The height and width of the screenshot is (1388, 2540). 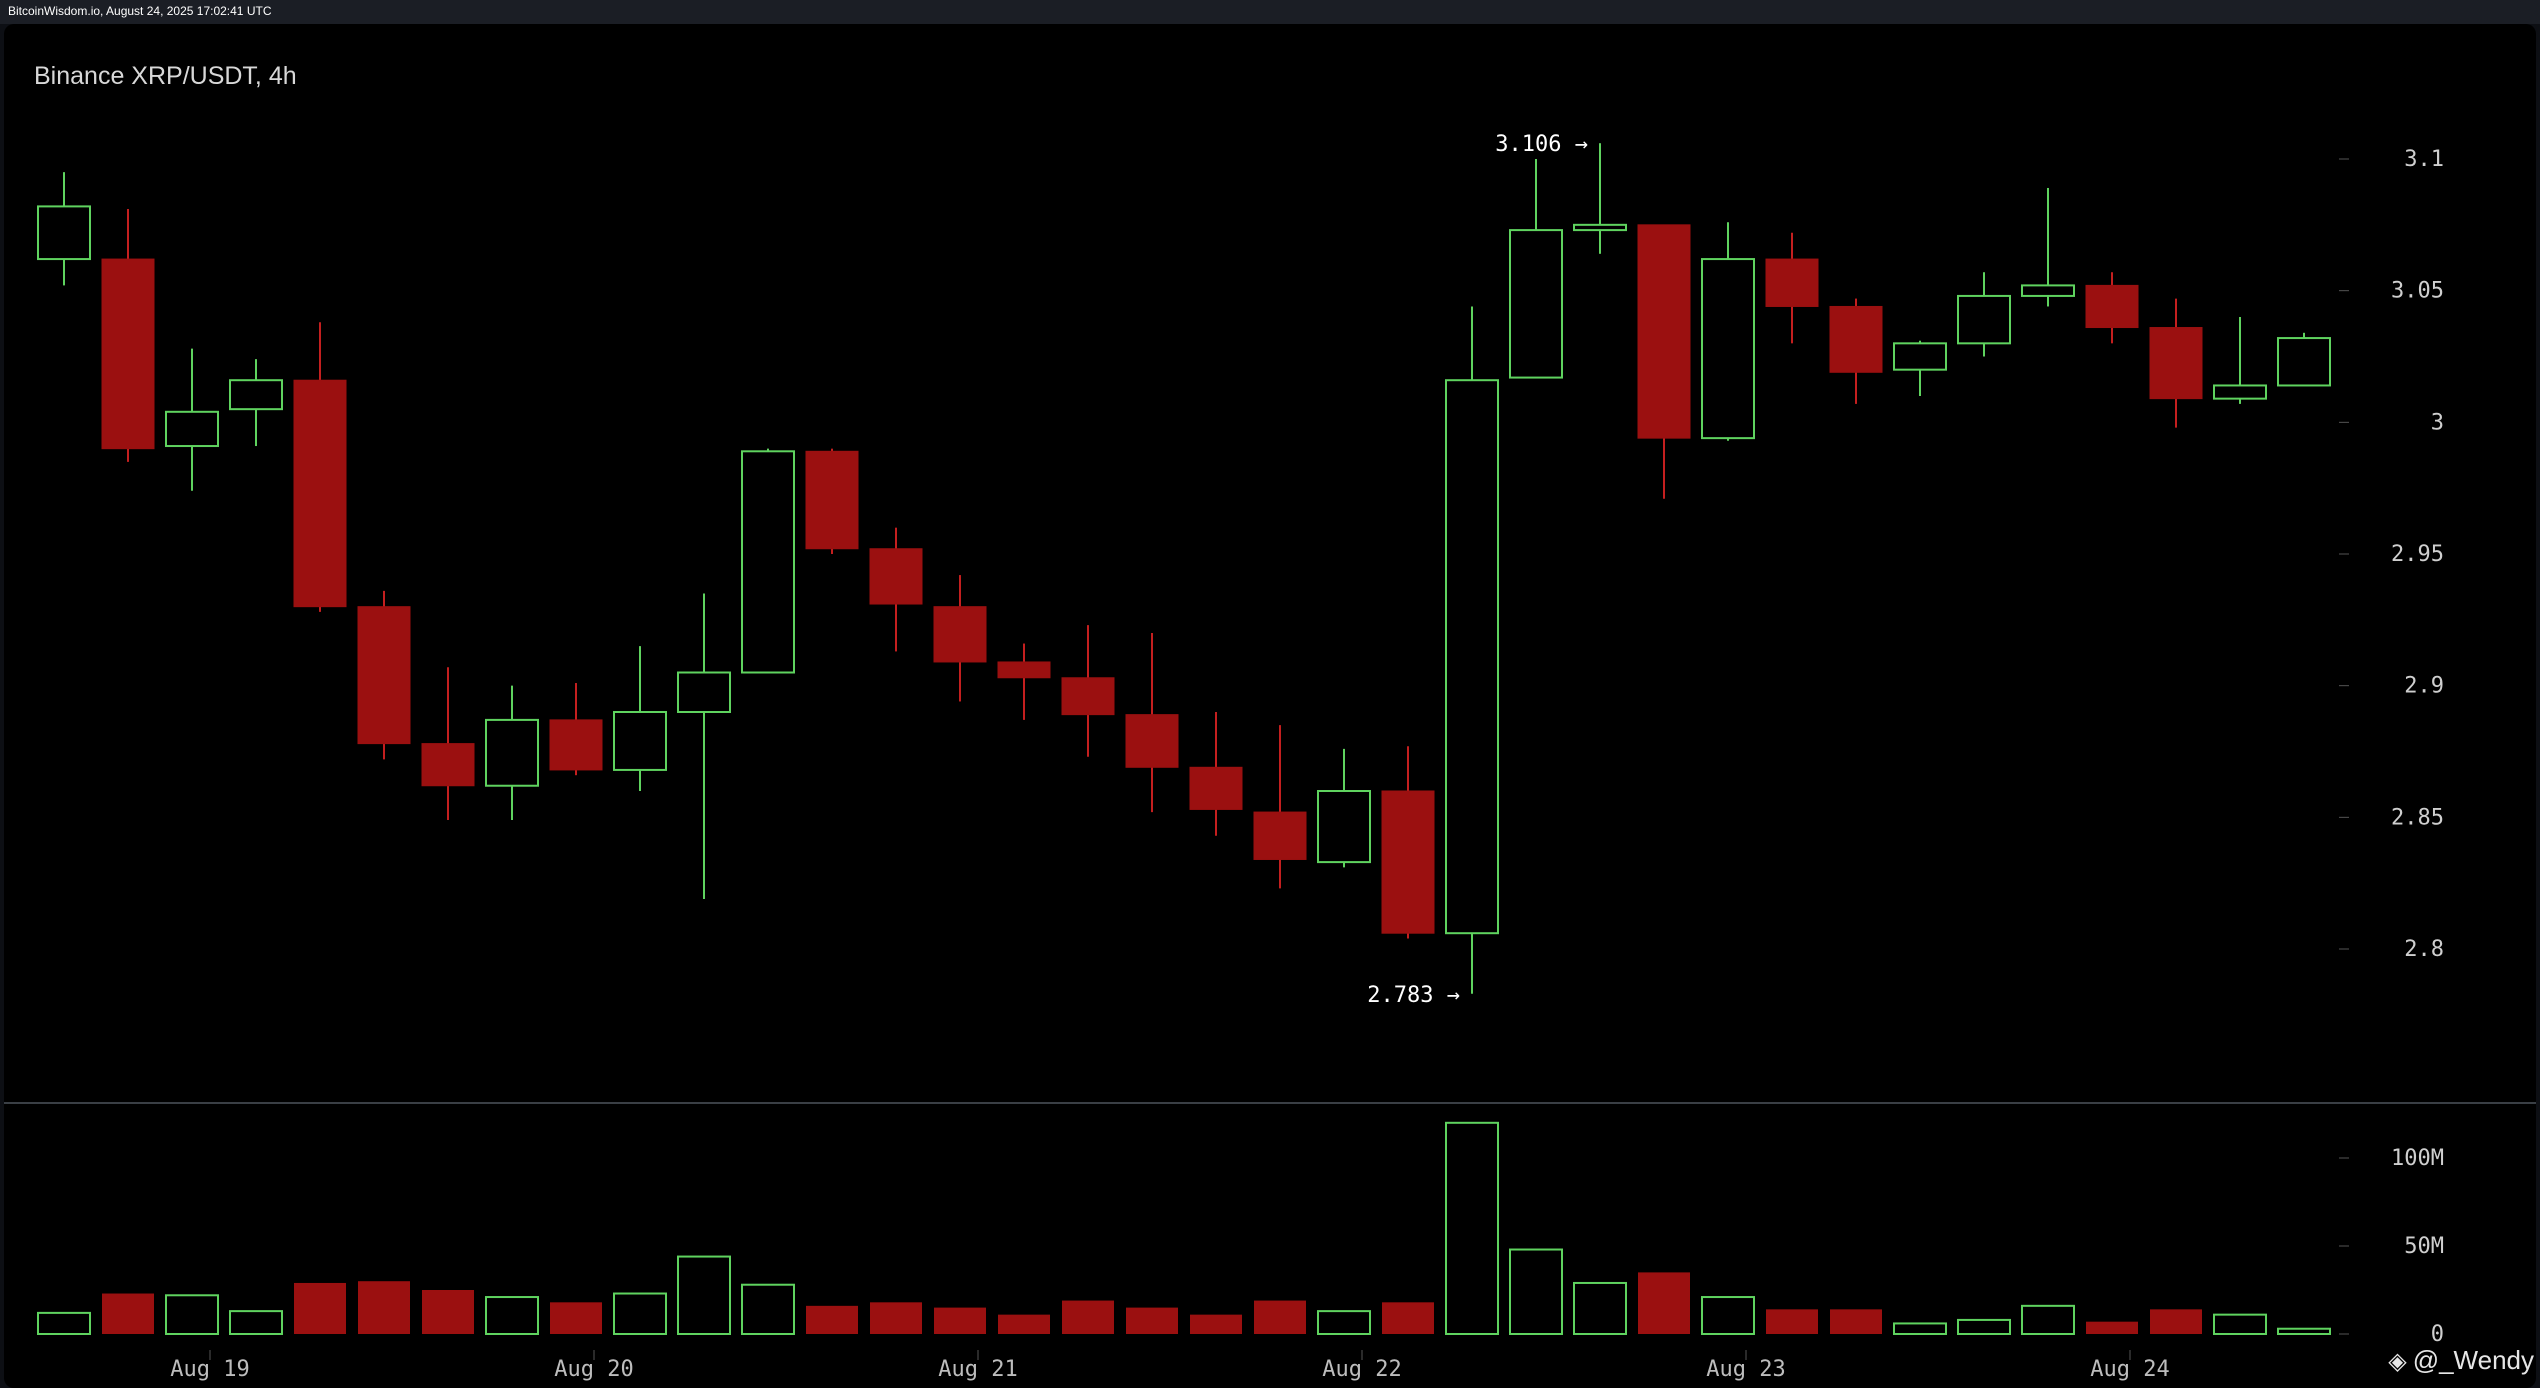 What do you see at coordinates (2437, 422) in the screenshot?
I see `price-tick-label: 3` at bounding box center [2437, 422].